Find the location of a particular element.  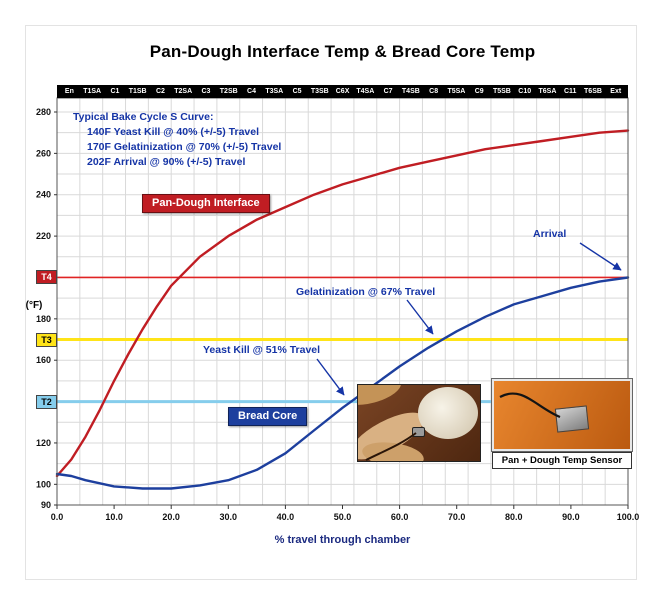

x-tick-label: 60.0 is located at coordinates (400, 517).